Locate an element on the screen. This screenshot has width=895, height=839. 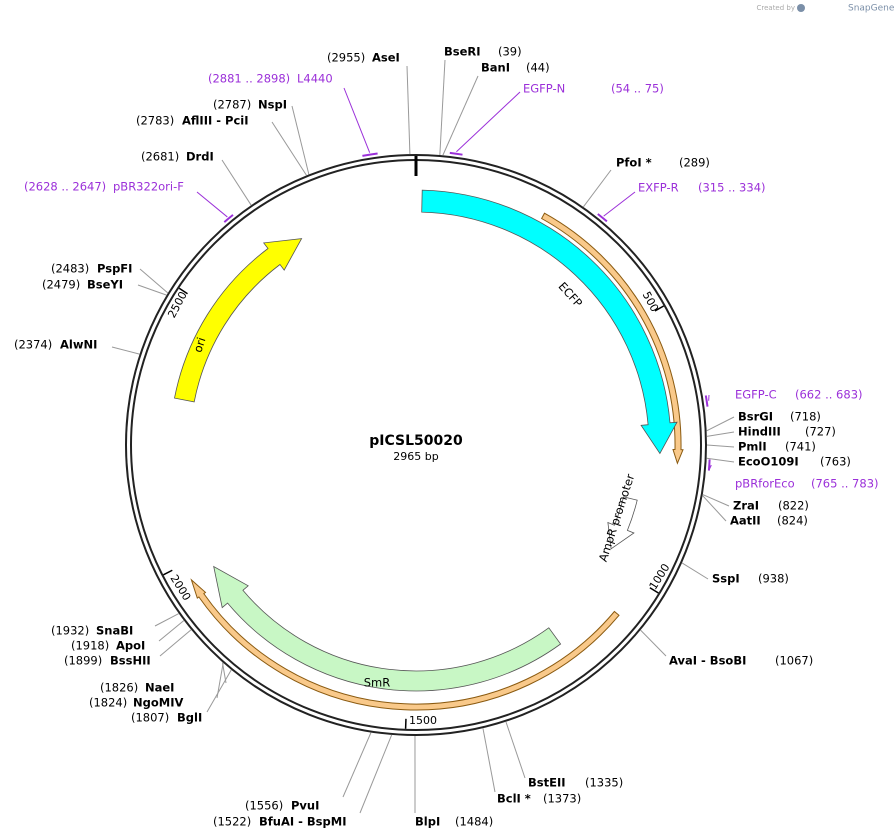
enzyme-name: ZraI is located at coordinates (746, 506).